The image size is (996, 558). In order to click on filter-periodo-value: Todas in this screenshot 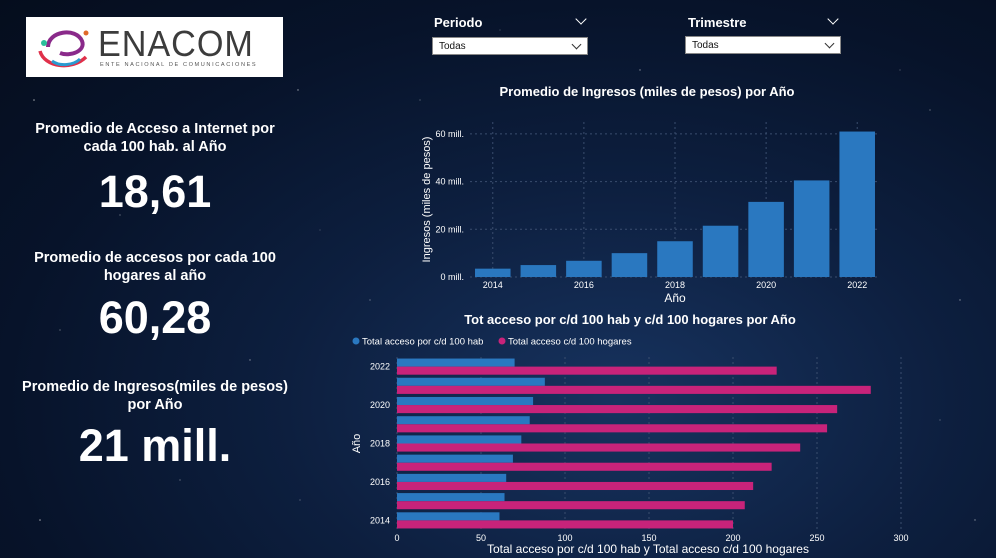, I will do `click(452, 46)`.